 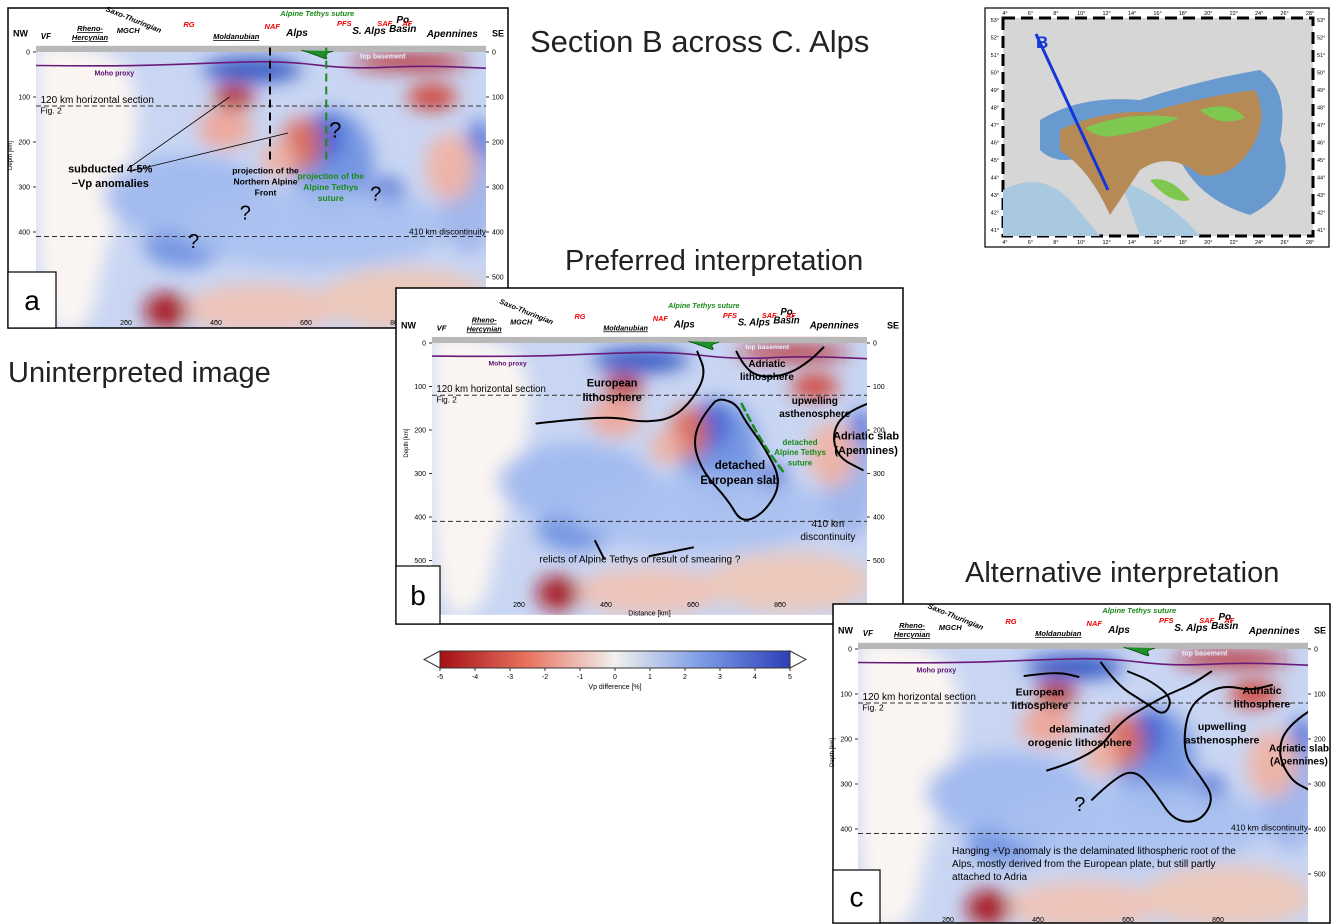 I want to click on distance-tick-label: 200, so click(x=126, y=323).